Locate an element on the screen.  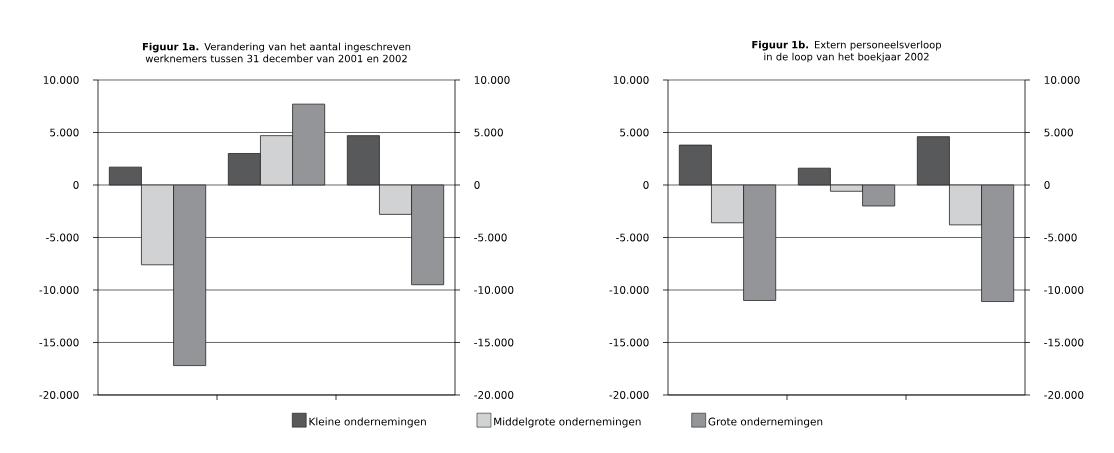
chart-title: Figuur 1a. Verandering van het aantal ingeschreven werknemers tussen 31 december van 2001 en 2002 is located at coordinates (276, 52).